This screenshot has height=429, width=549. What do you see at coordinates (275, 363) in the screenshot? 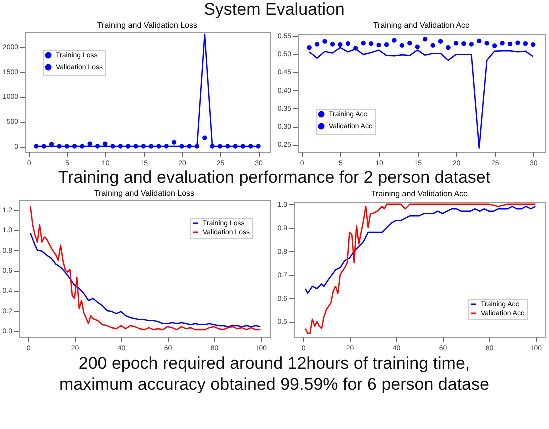
I see `text: 200 epoch required around 12hours of training time,` at bounding box center [275, 363].